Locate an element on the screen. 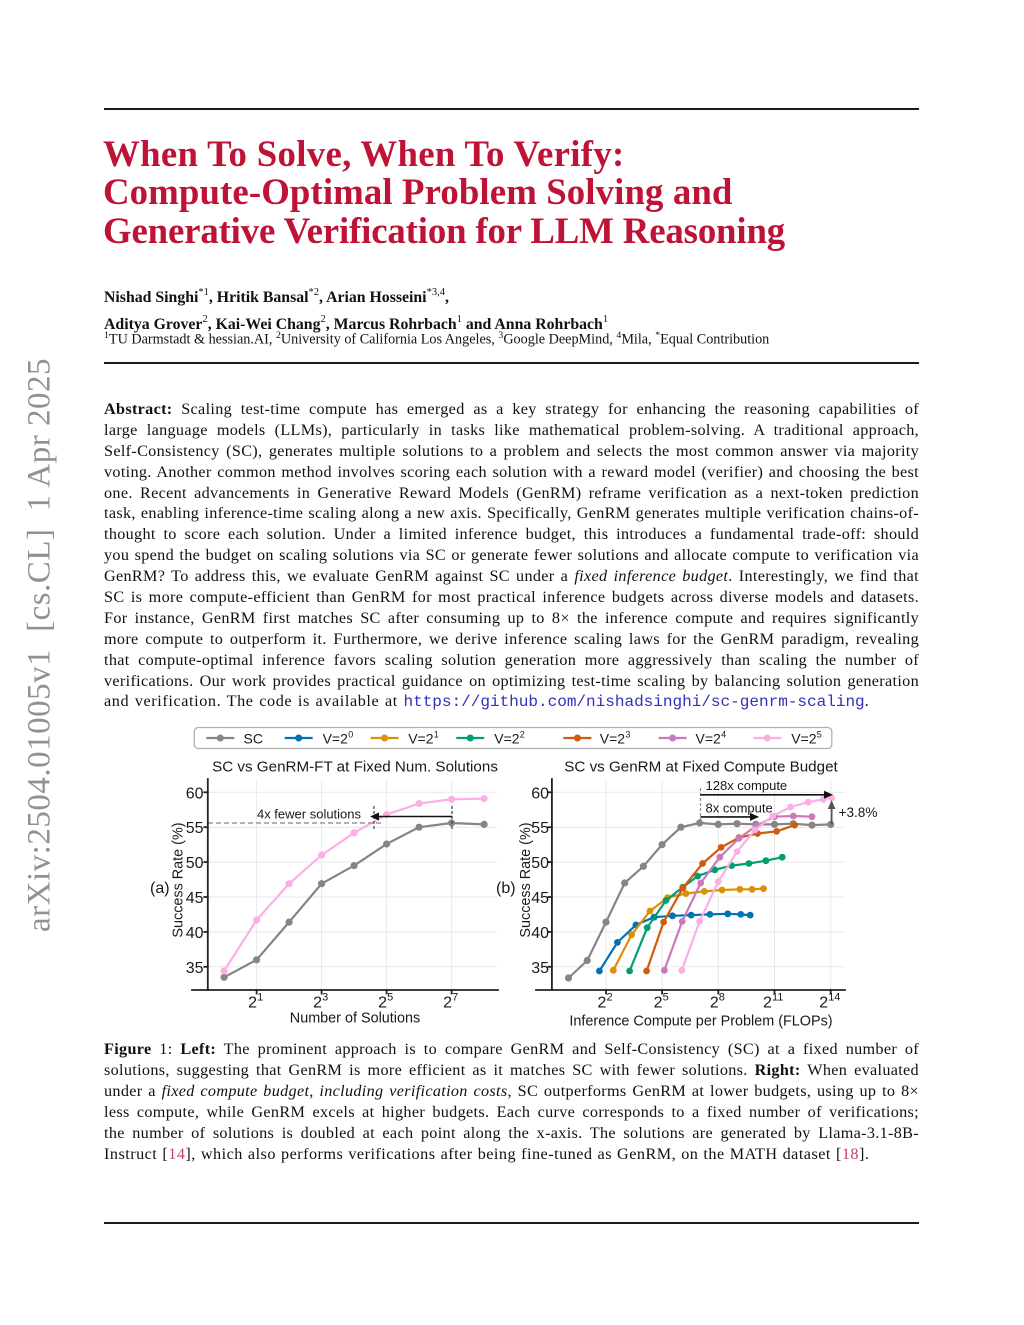 The height and width of the screenshot is (1325, 1024). svg-text: 8 is located at coordinates (722, 998).